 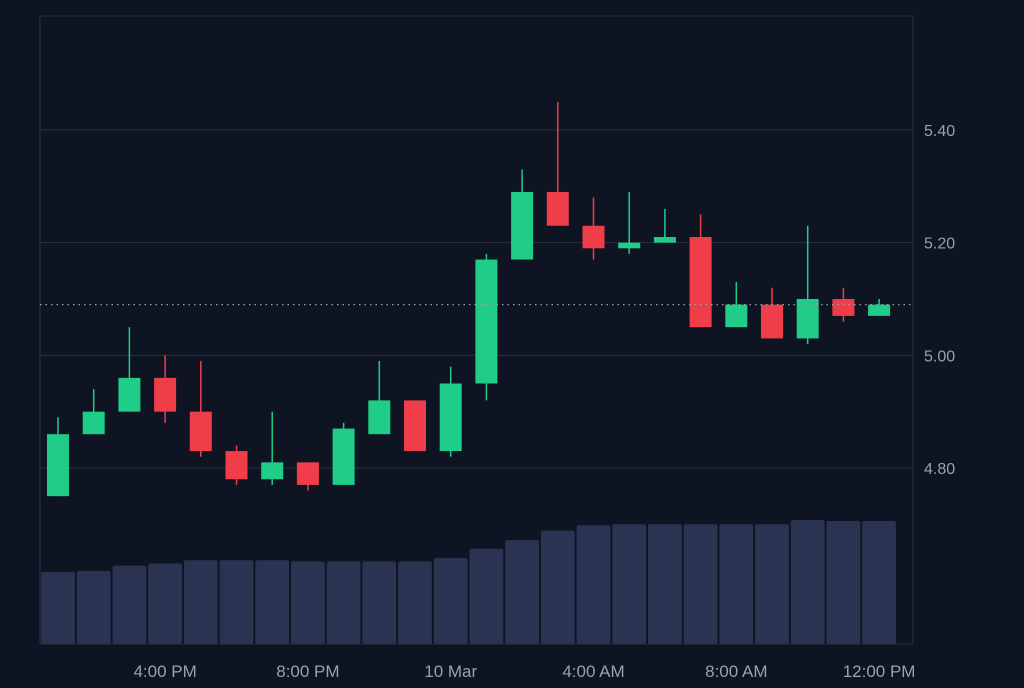 What do you see at coordinates (939, 244) in the screenshot?
I see `y-tick-label: 5.20` at bounding box center [939, 244].